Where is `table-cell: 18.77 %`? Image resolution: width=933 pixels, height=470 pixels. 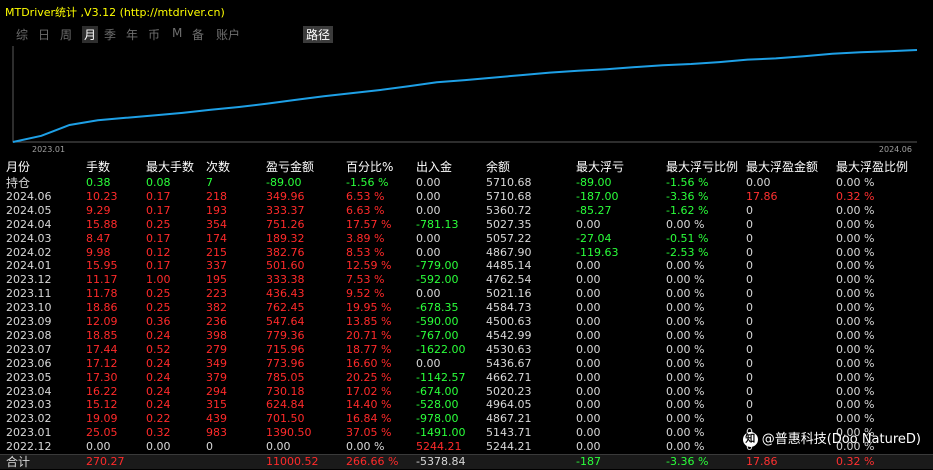
table-cell: 18.77 % is located at coordinates (369, 349).